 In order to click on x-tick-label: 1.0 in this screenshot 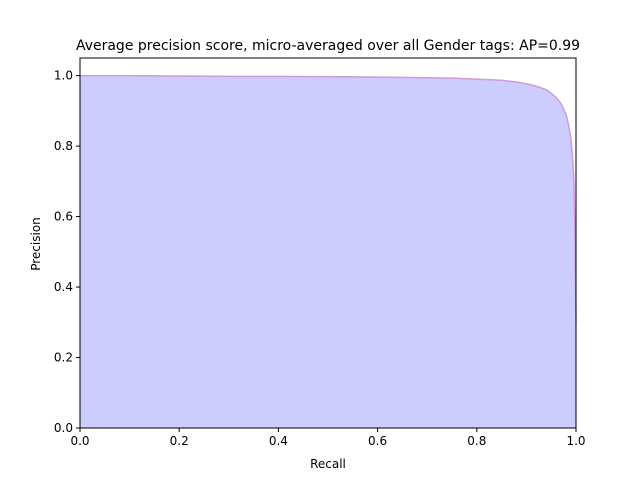, I will do `click(575, 441)`.